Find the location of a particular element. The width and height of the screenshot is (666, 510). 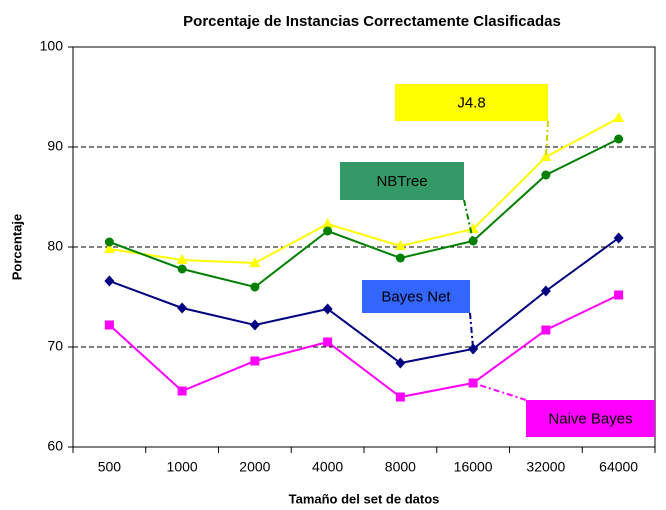

x-tick-label: 500 is located at coordinates (110, 467).